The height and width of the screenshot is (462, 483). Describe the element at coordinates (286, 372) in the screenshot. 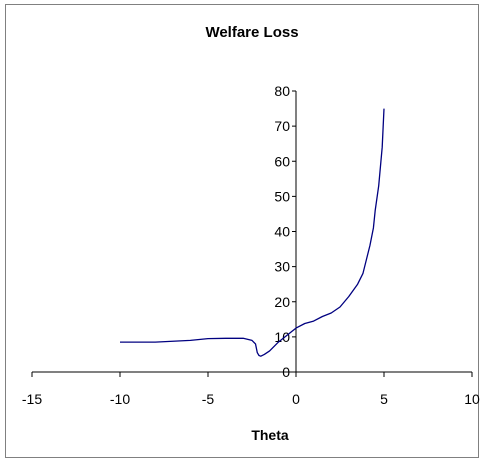

I see `y-tick-label: 0` at that location.